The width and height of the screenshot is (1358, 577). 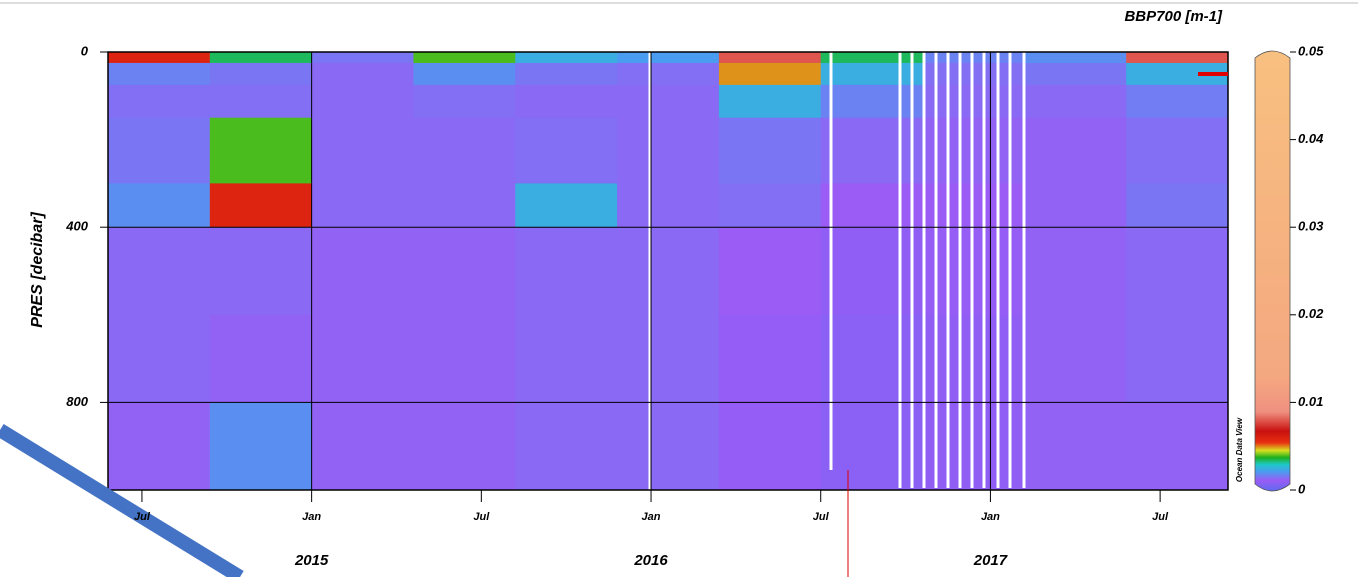 What do you see at coordinates (1311, 50) in the screenshot?
I see `colorbar-tick-label: 0.05` at bounding box center [1311, 50].